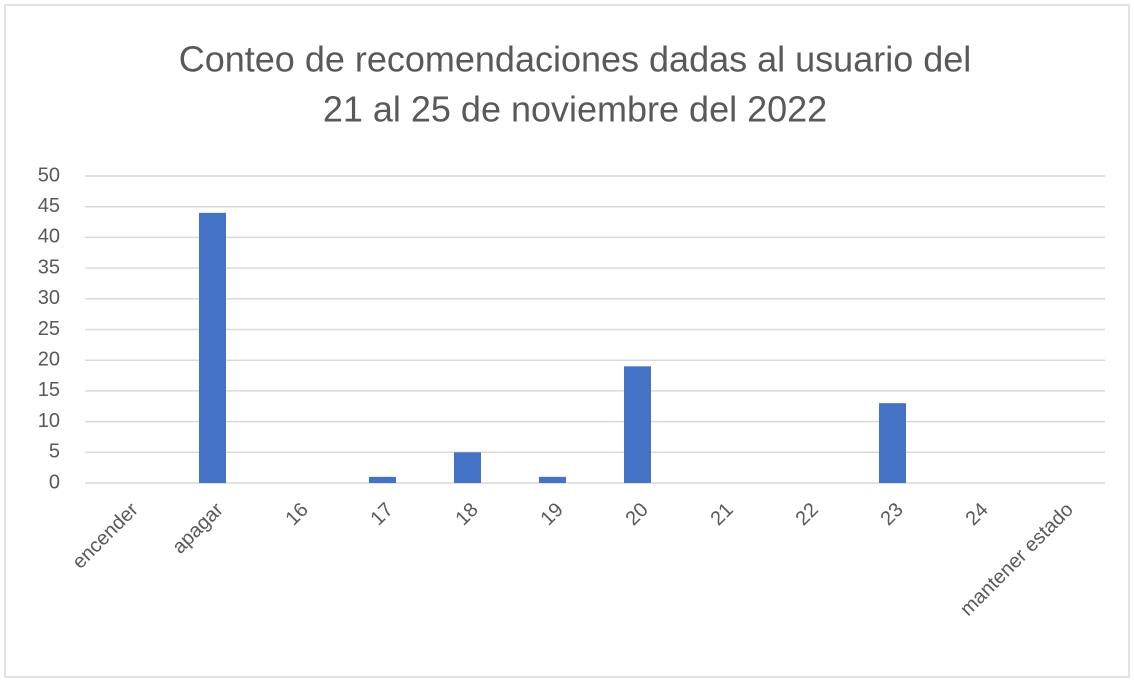  What do you see at coordinates (49, 390) in the screenshot?
I see `y-tick-label: 15` at bounding box center [49, 390].